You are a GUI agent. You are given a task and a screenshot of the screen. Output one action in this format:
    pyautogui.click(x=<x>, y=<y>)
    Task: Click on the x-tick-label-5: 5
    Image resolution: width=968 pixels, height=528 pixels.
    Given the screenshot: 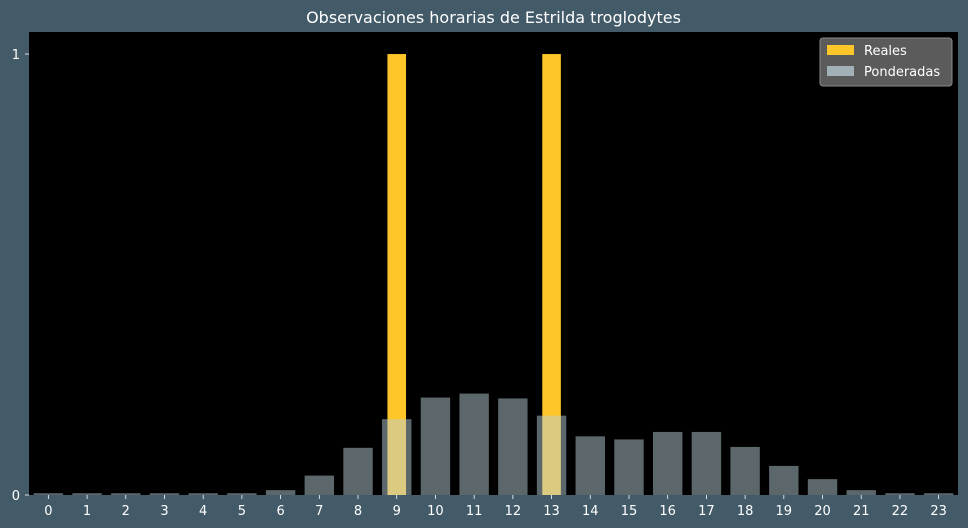 What is the action you would take?
    pyautogui.click(x=242, y=511)
    